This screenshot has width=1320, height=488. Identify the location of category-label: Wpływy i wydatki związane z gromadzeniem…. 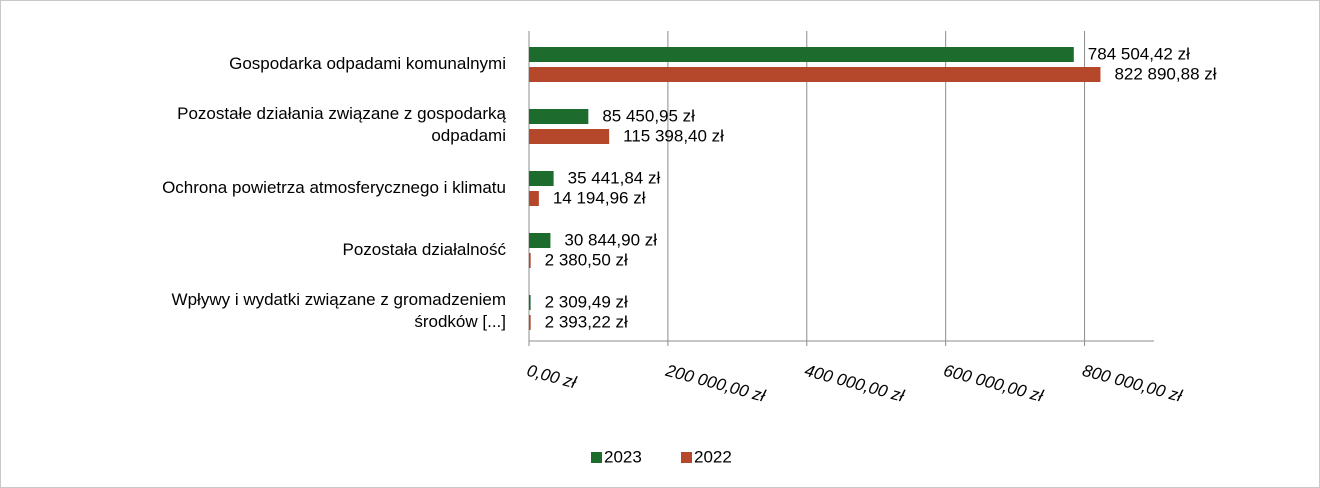
(338, 310).